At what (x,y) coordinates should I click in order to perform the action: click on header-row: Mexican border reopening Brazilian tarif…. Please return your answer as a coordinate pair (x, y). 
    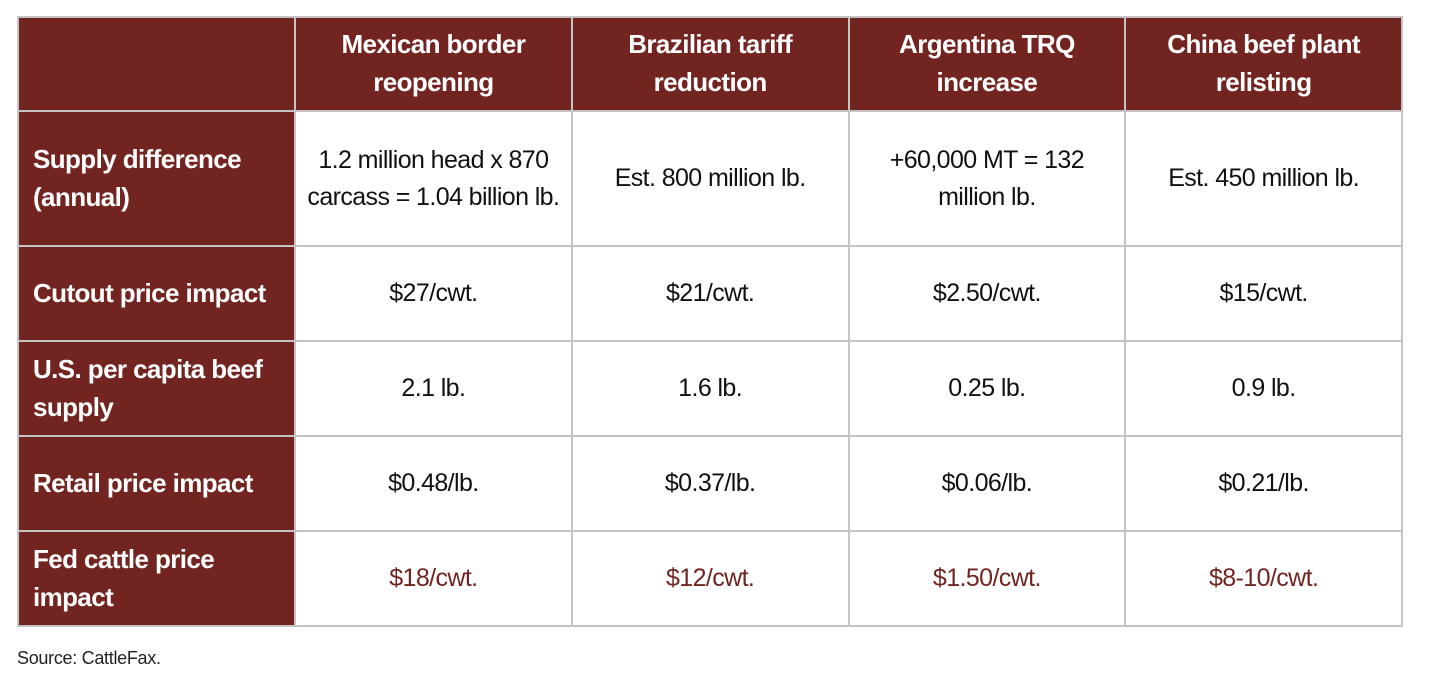
    Looking at the image, I should click on (710, 64).